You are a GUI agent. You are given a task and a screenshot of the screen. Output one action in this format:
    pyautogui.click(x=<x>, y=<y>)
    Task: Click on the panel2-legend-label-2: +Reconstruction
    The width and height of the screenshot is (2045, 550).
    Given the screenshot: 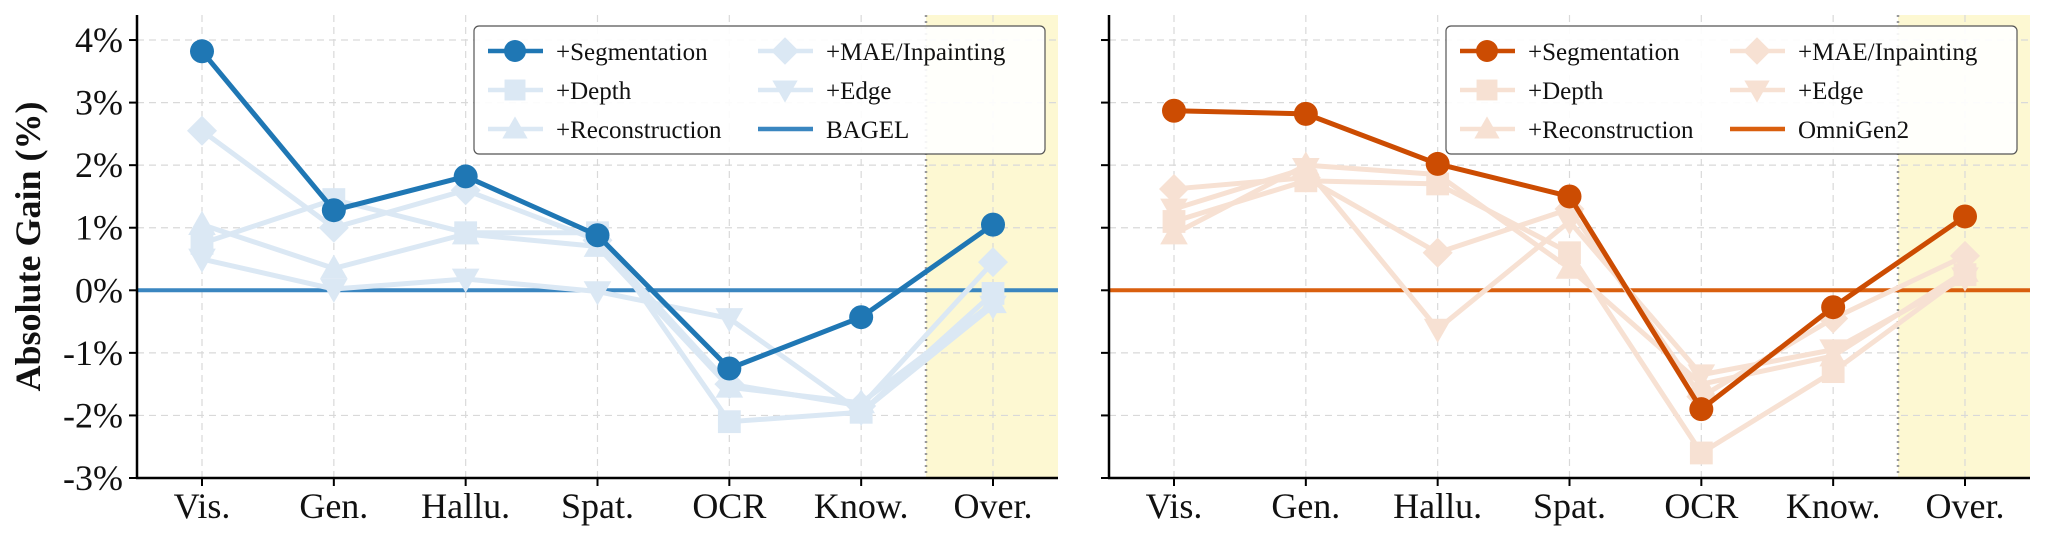 What is the action you would take?
    pyautogui.click(x=1611, y=130)
    